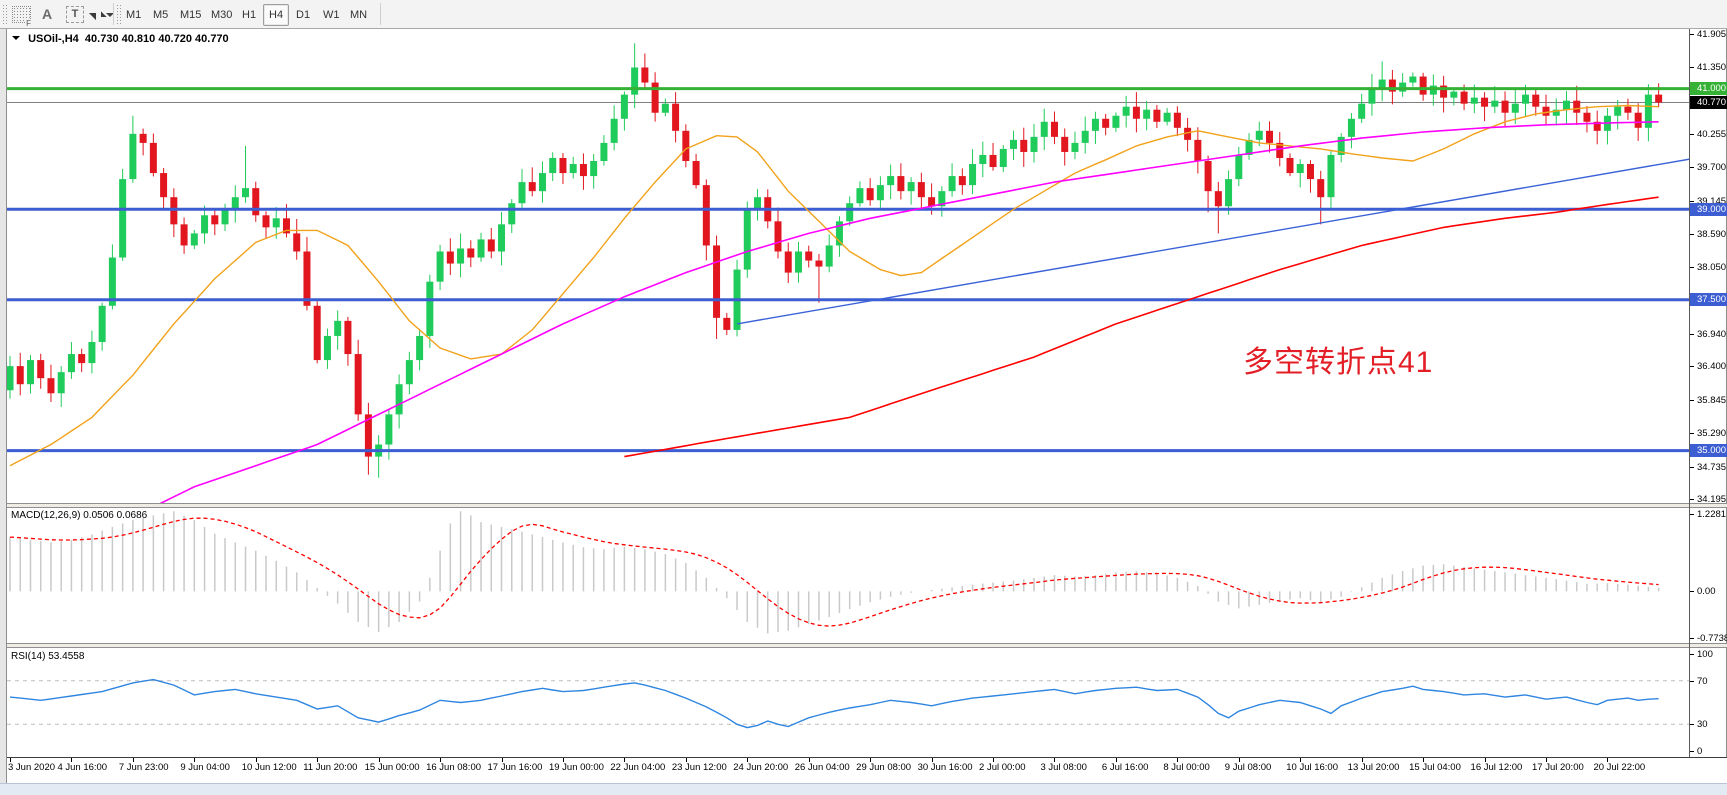  What do you see at coordinates (1712, 400) in the screenshot?
I see `price-tick-35.845: 35.845` at bounding box center [1712, 400].